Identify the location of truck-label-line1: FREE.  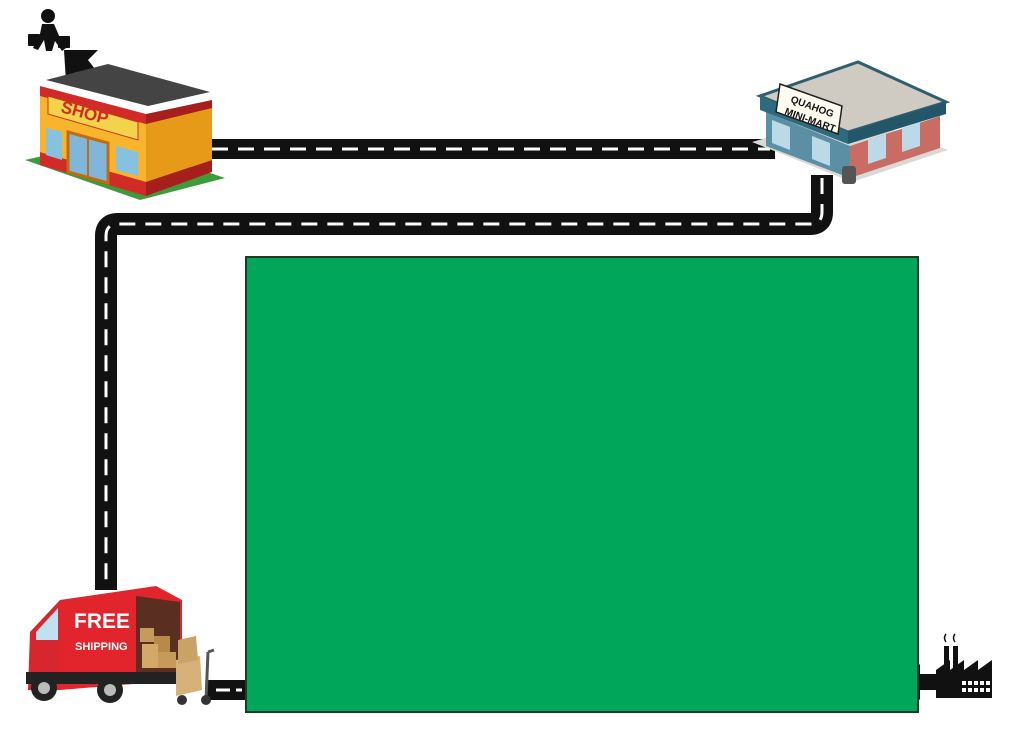
(102, 621).